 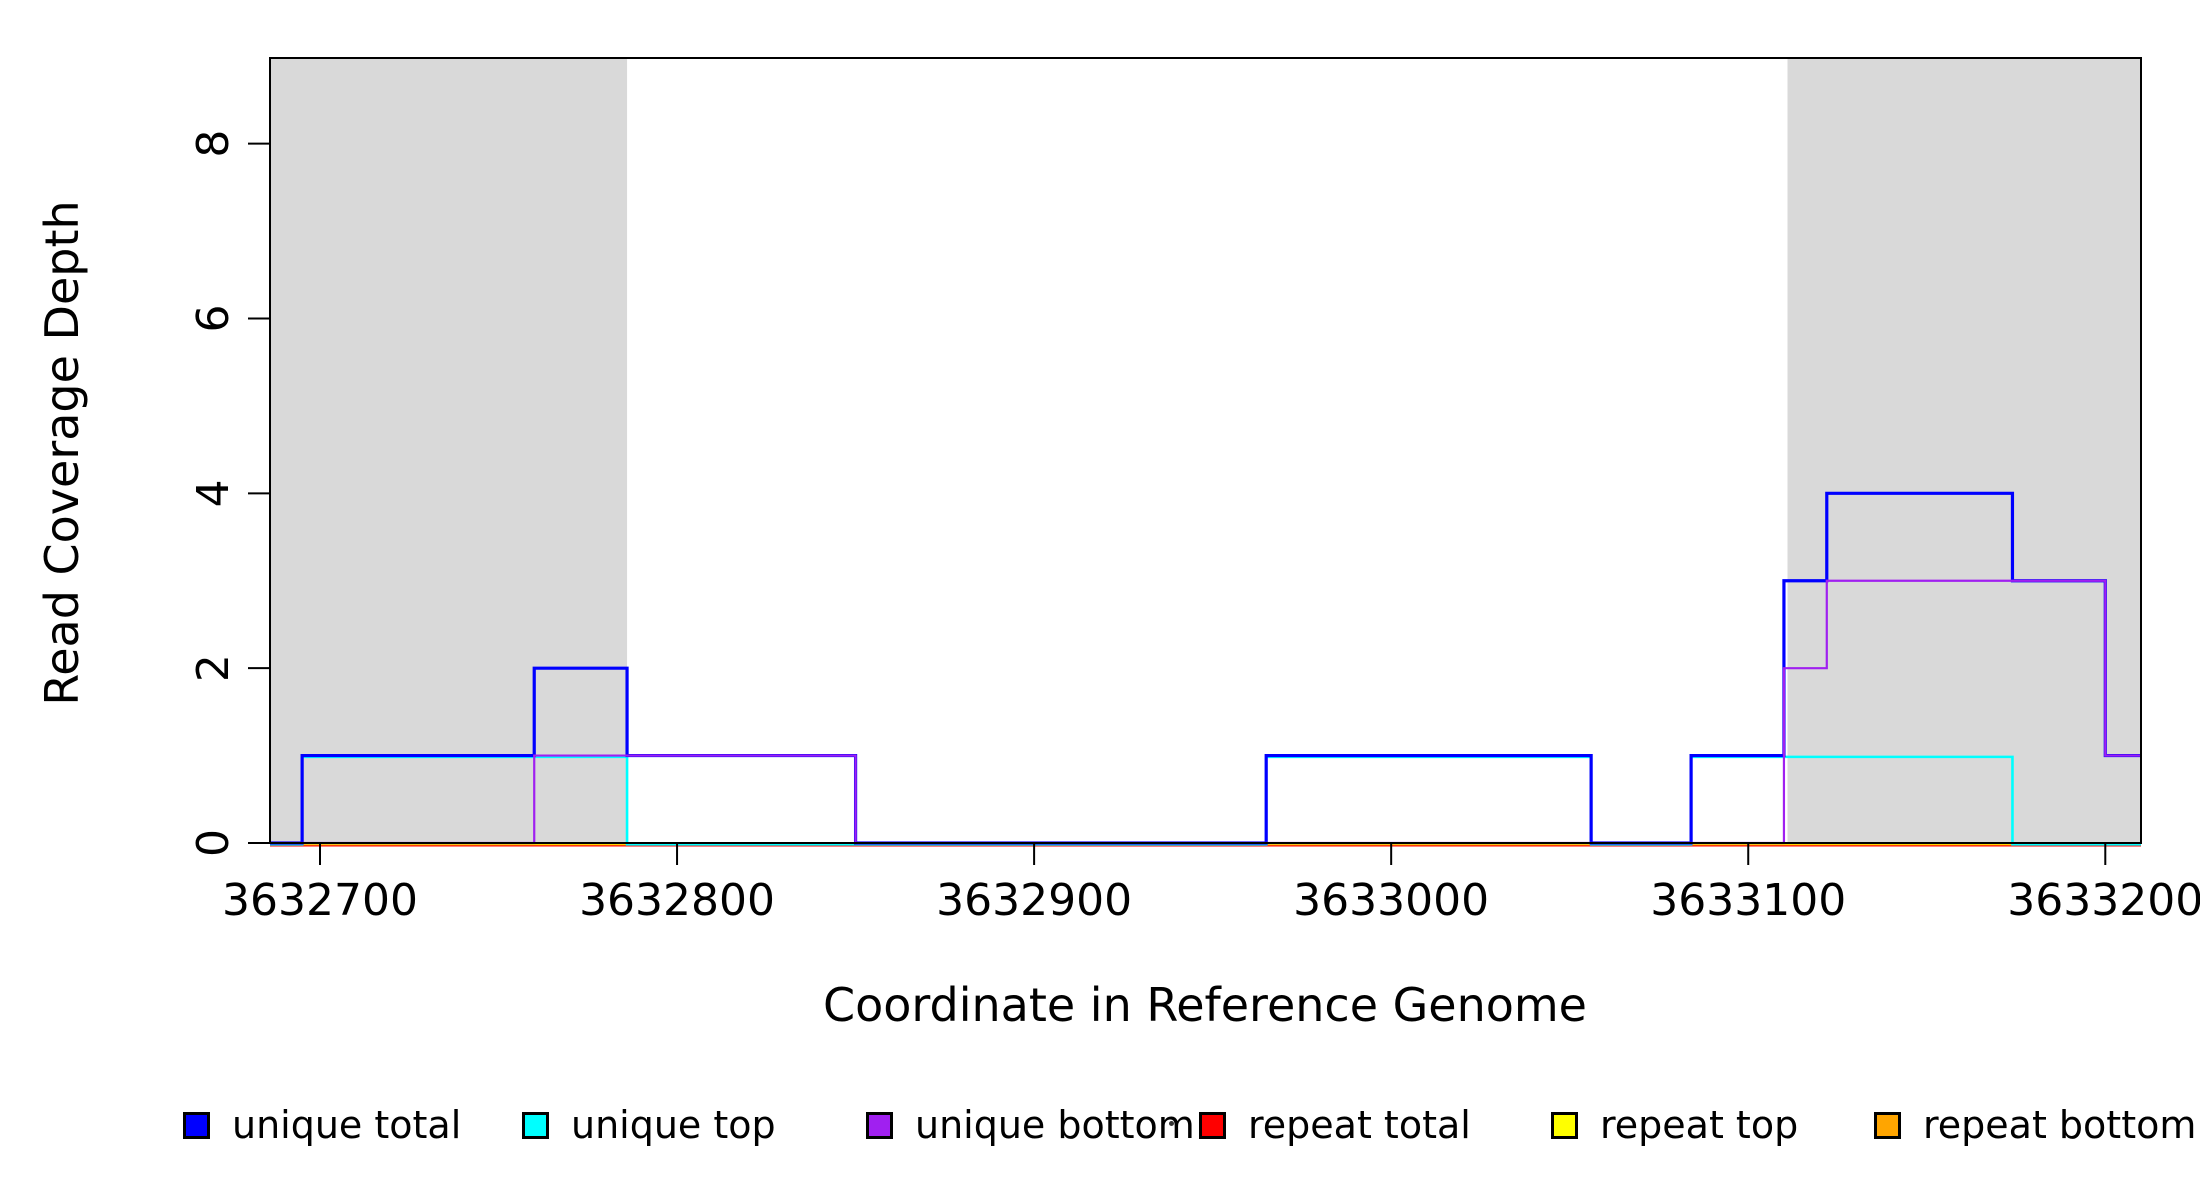 What do you see at coordinates (1887, 1125) in the screenshot?
I see `repeat-bottom-swatch-icon` at bounding box center [1887, 1125].